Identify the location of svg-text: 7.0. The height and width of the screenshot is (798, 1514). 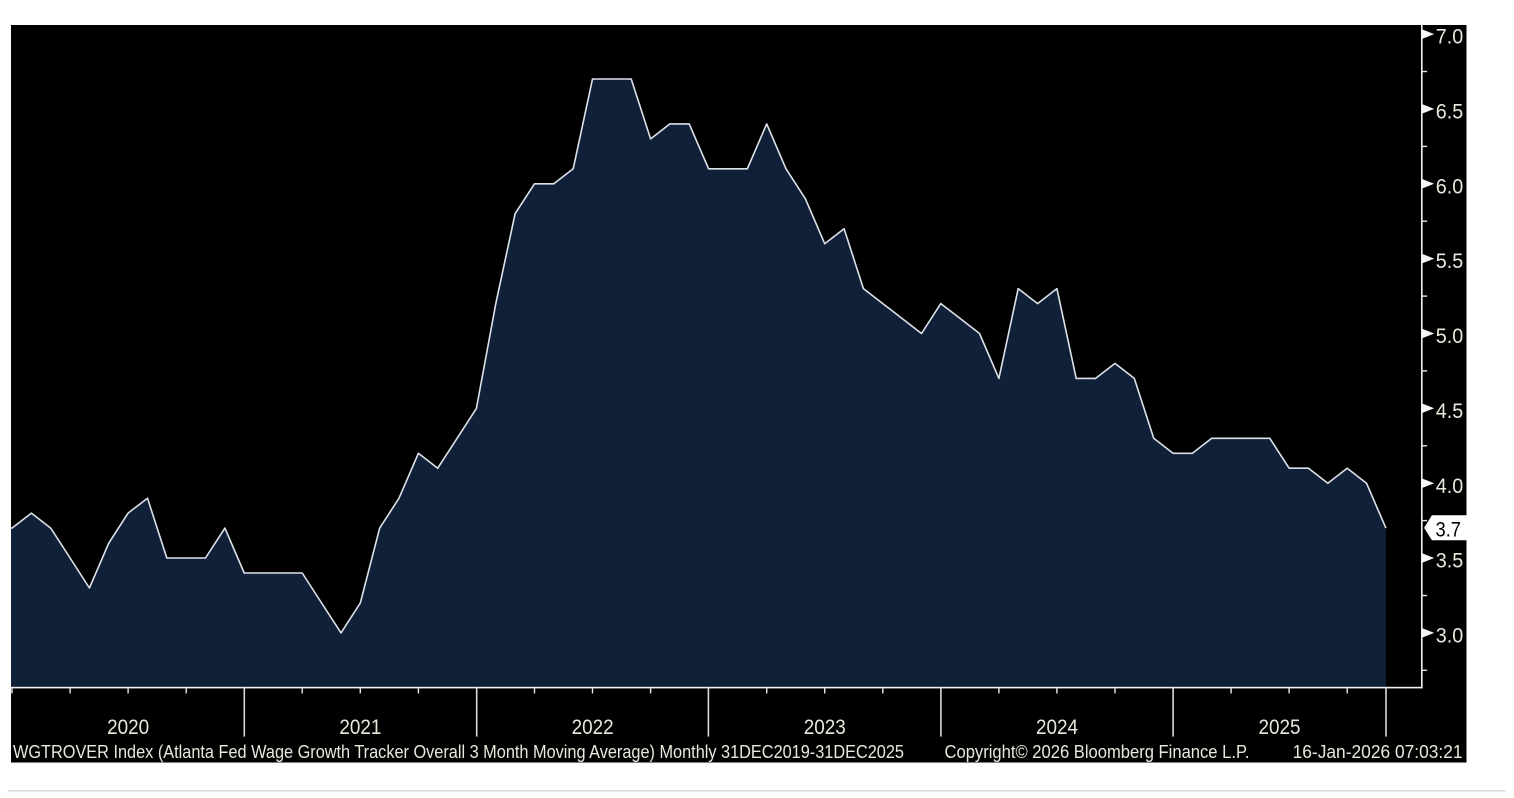
(1450, 37).